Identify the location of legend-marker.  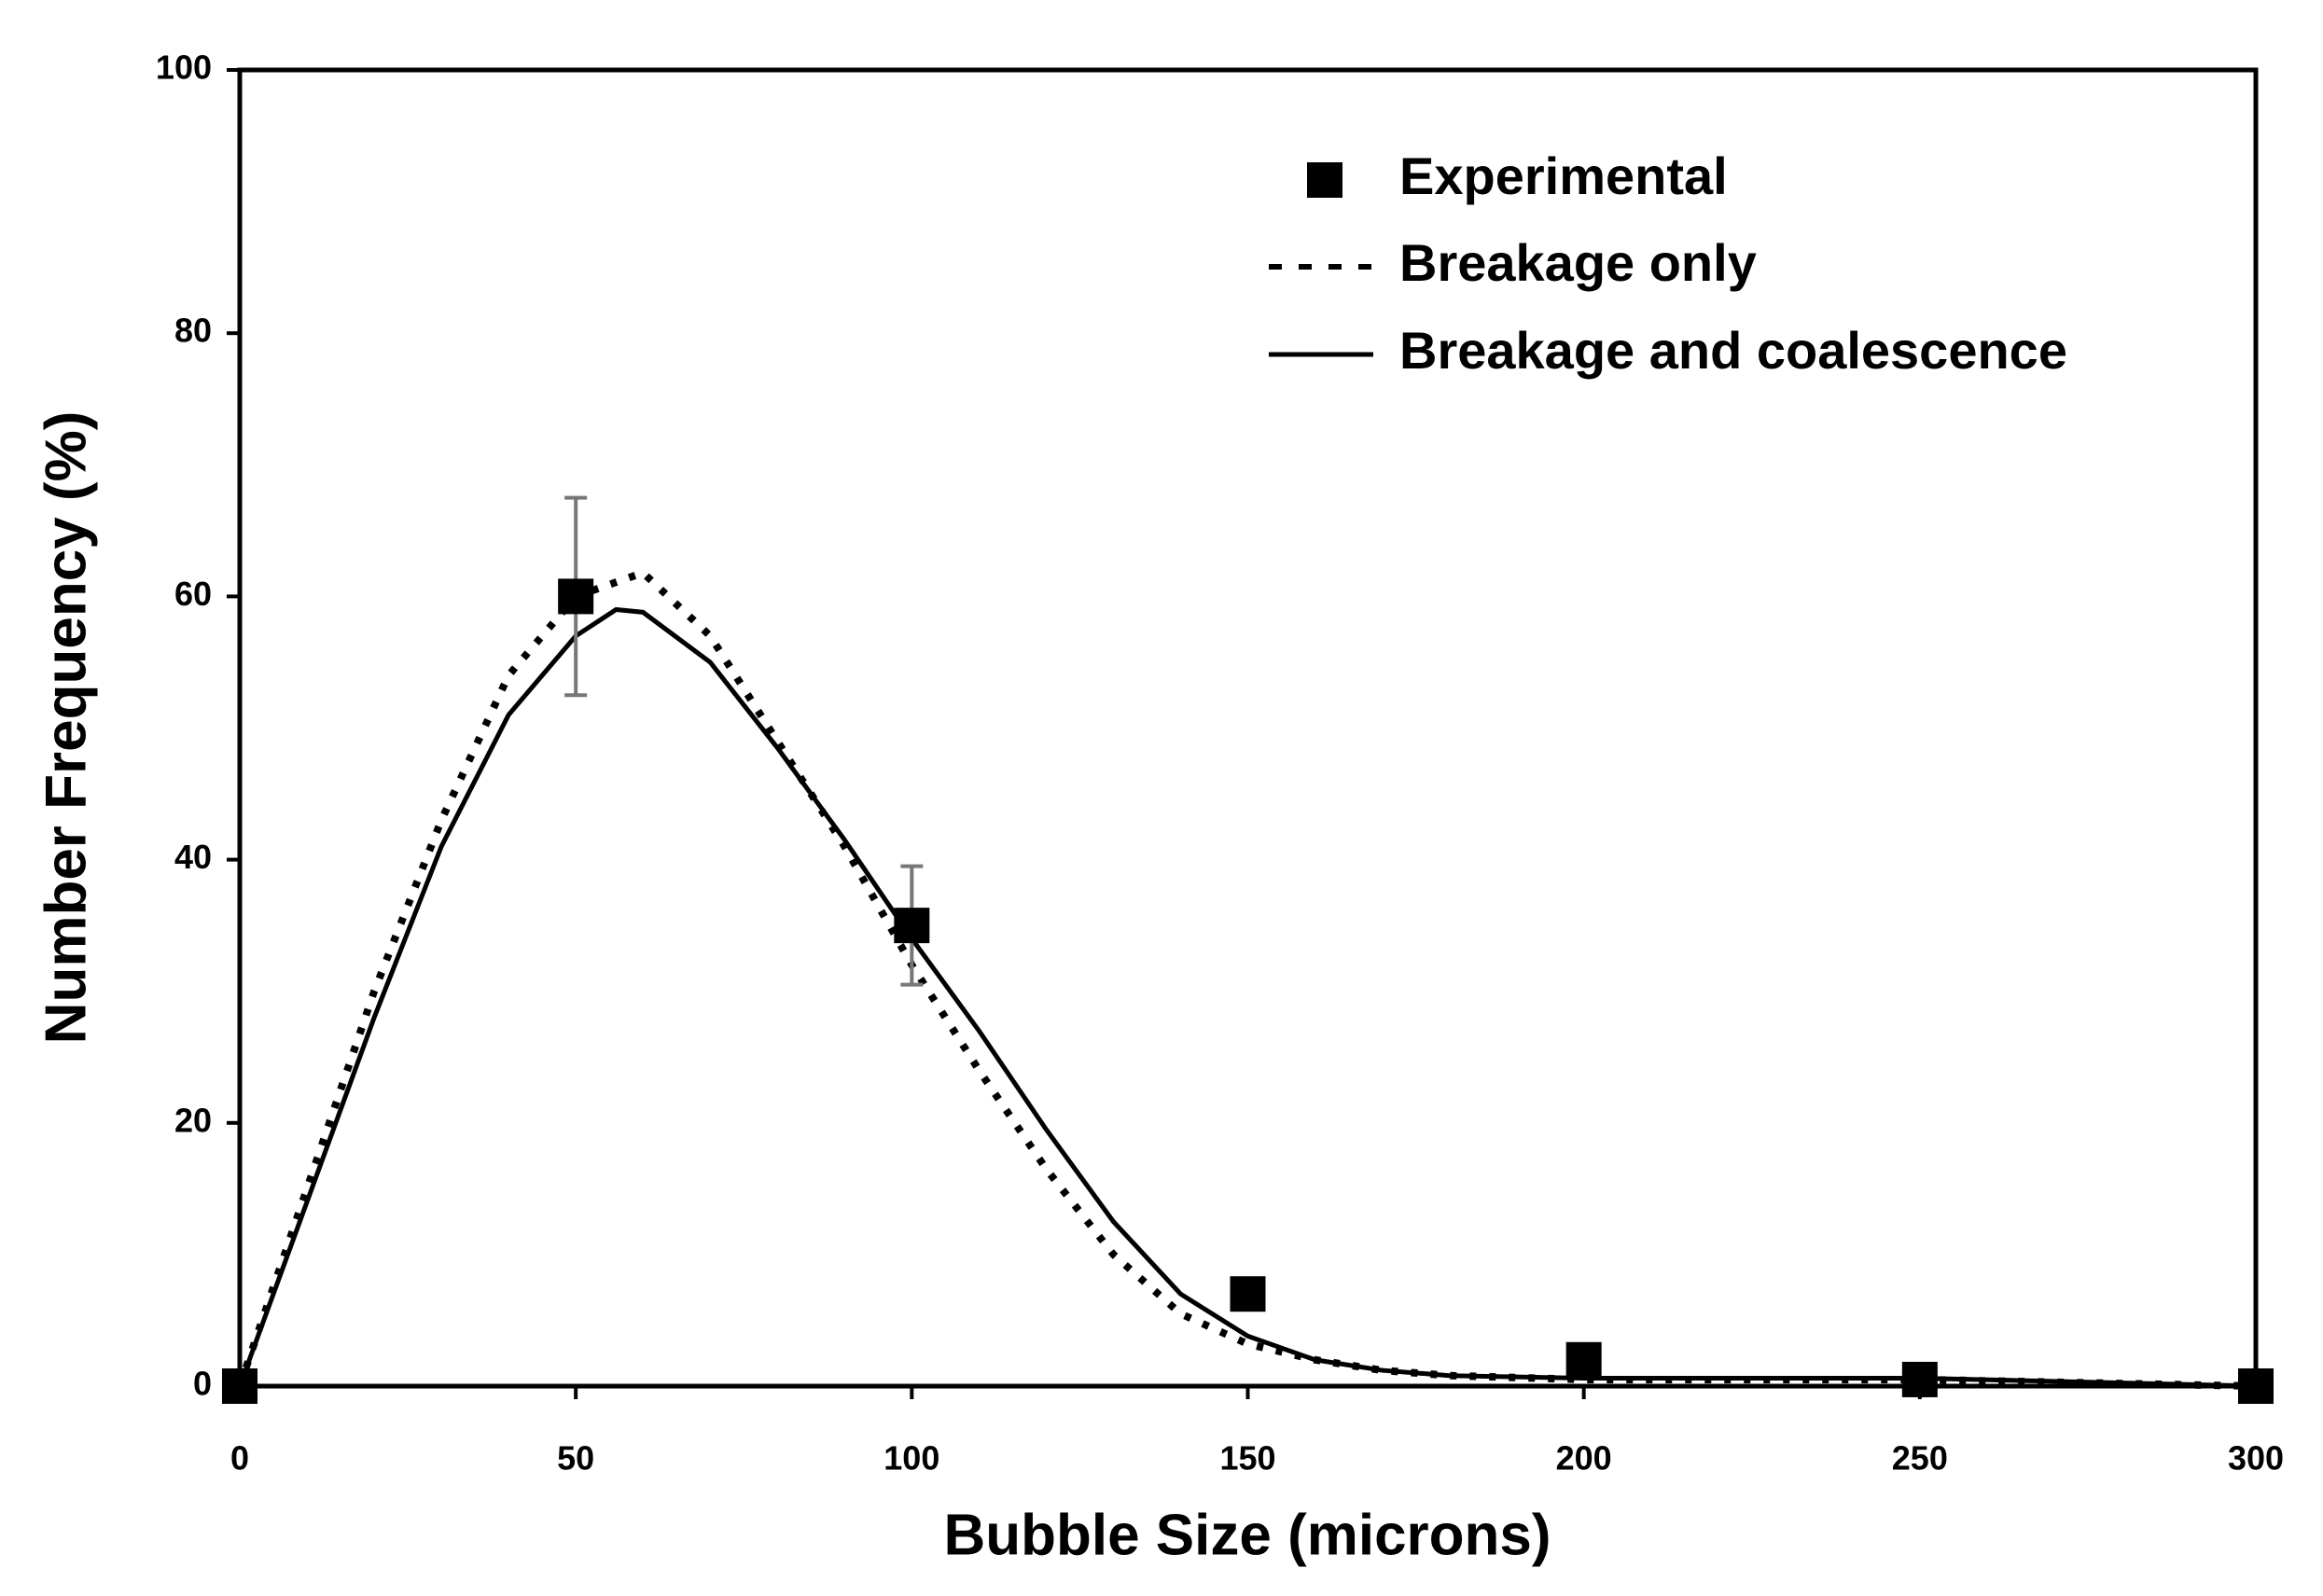
(1324, 180).